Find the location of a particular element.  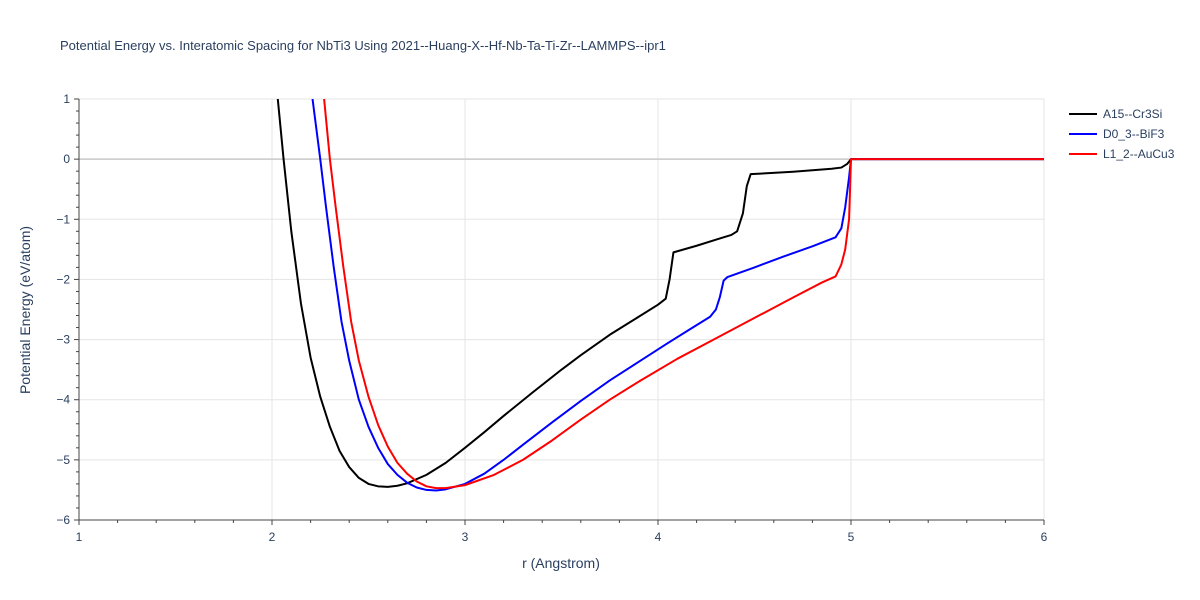

x-tick-label: 4 is located at coordinates (658, 537).